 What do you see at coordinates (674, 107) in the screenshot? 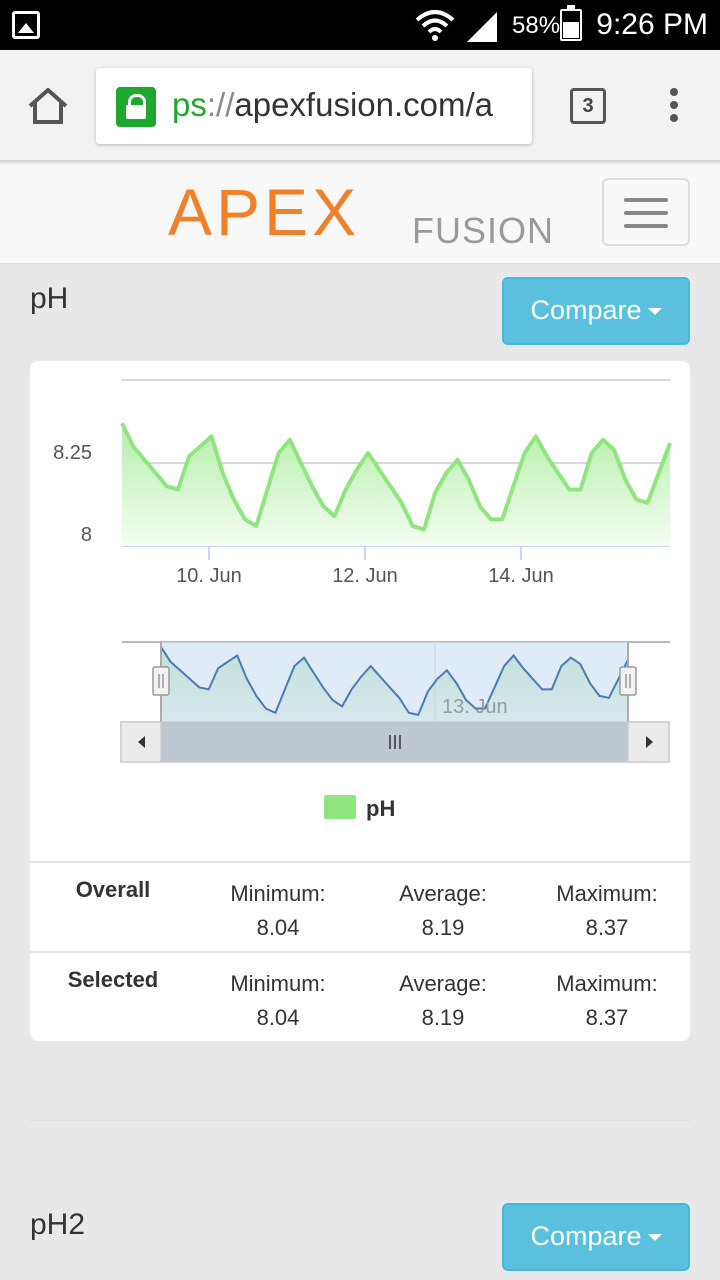
I see `overflow-menu-icon` at bounding box center [674, 107].